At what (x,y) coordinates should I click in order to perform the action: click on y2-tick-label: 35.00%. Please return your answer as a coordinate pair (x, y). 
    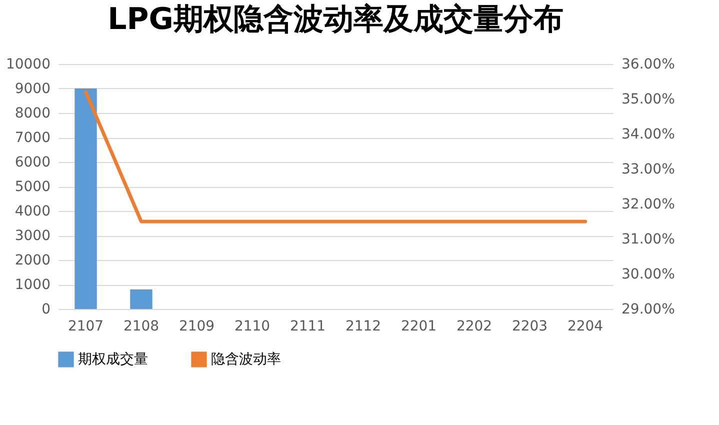
    Looking at the image, I should click on (648, 100).